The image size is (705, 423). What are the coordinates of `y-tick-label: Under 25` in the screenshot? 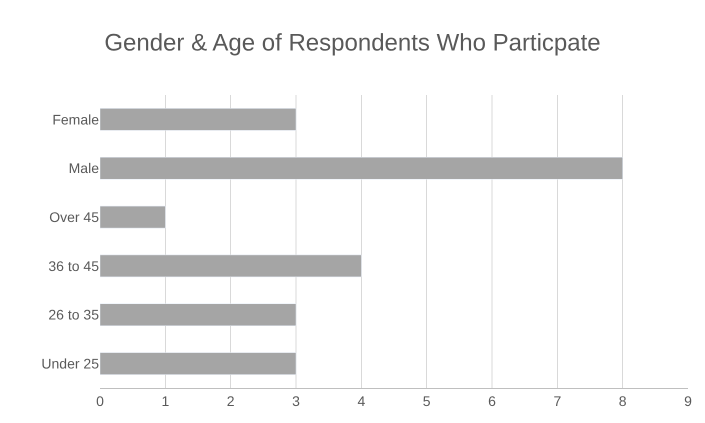 It's located at (70, 363).